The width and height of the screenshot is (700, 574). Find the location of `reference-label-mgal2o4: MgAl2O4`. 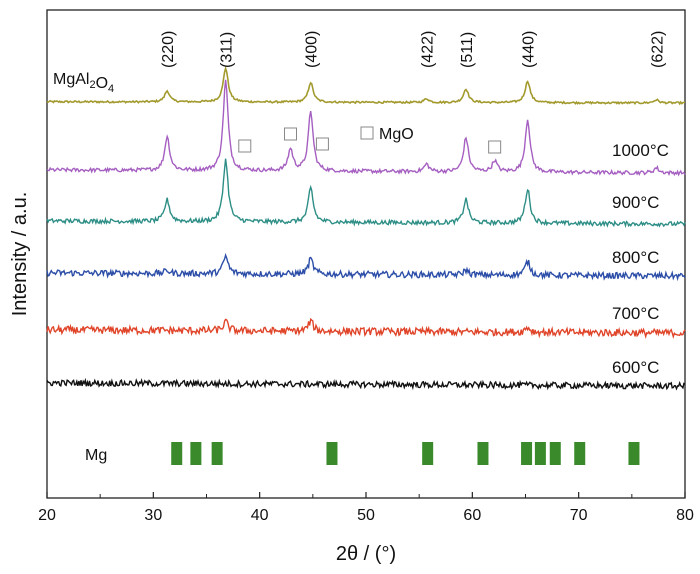

reference-label-mgal2o4: MgAl2O4 is located at coordinates (83, 83).